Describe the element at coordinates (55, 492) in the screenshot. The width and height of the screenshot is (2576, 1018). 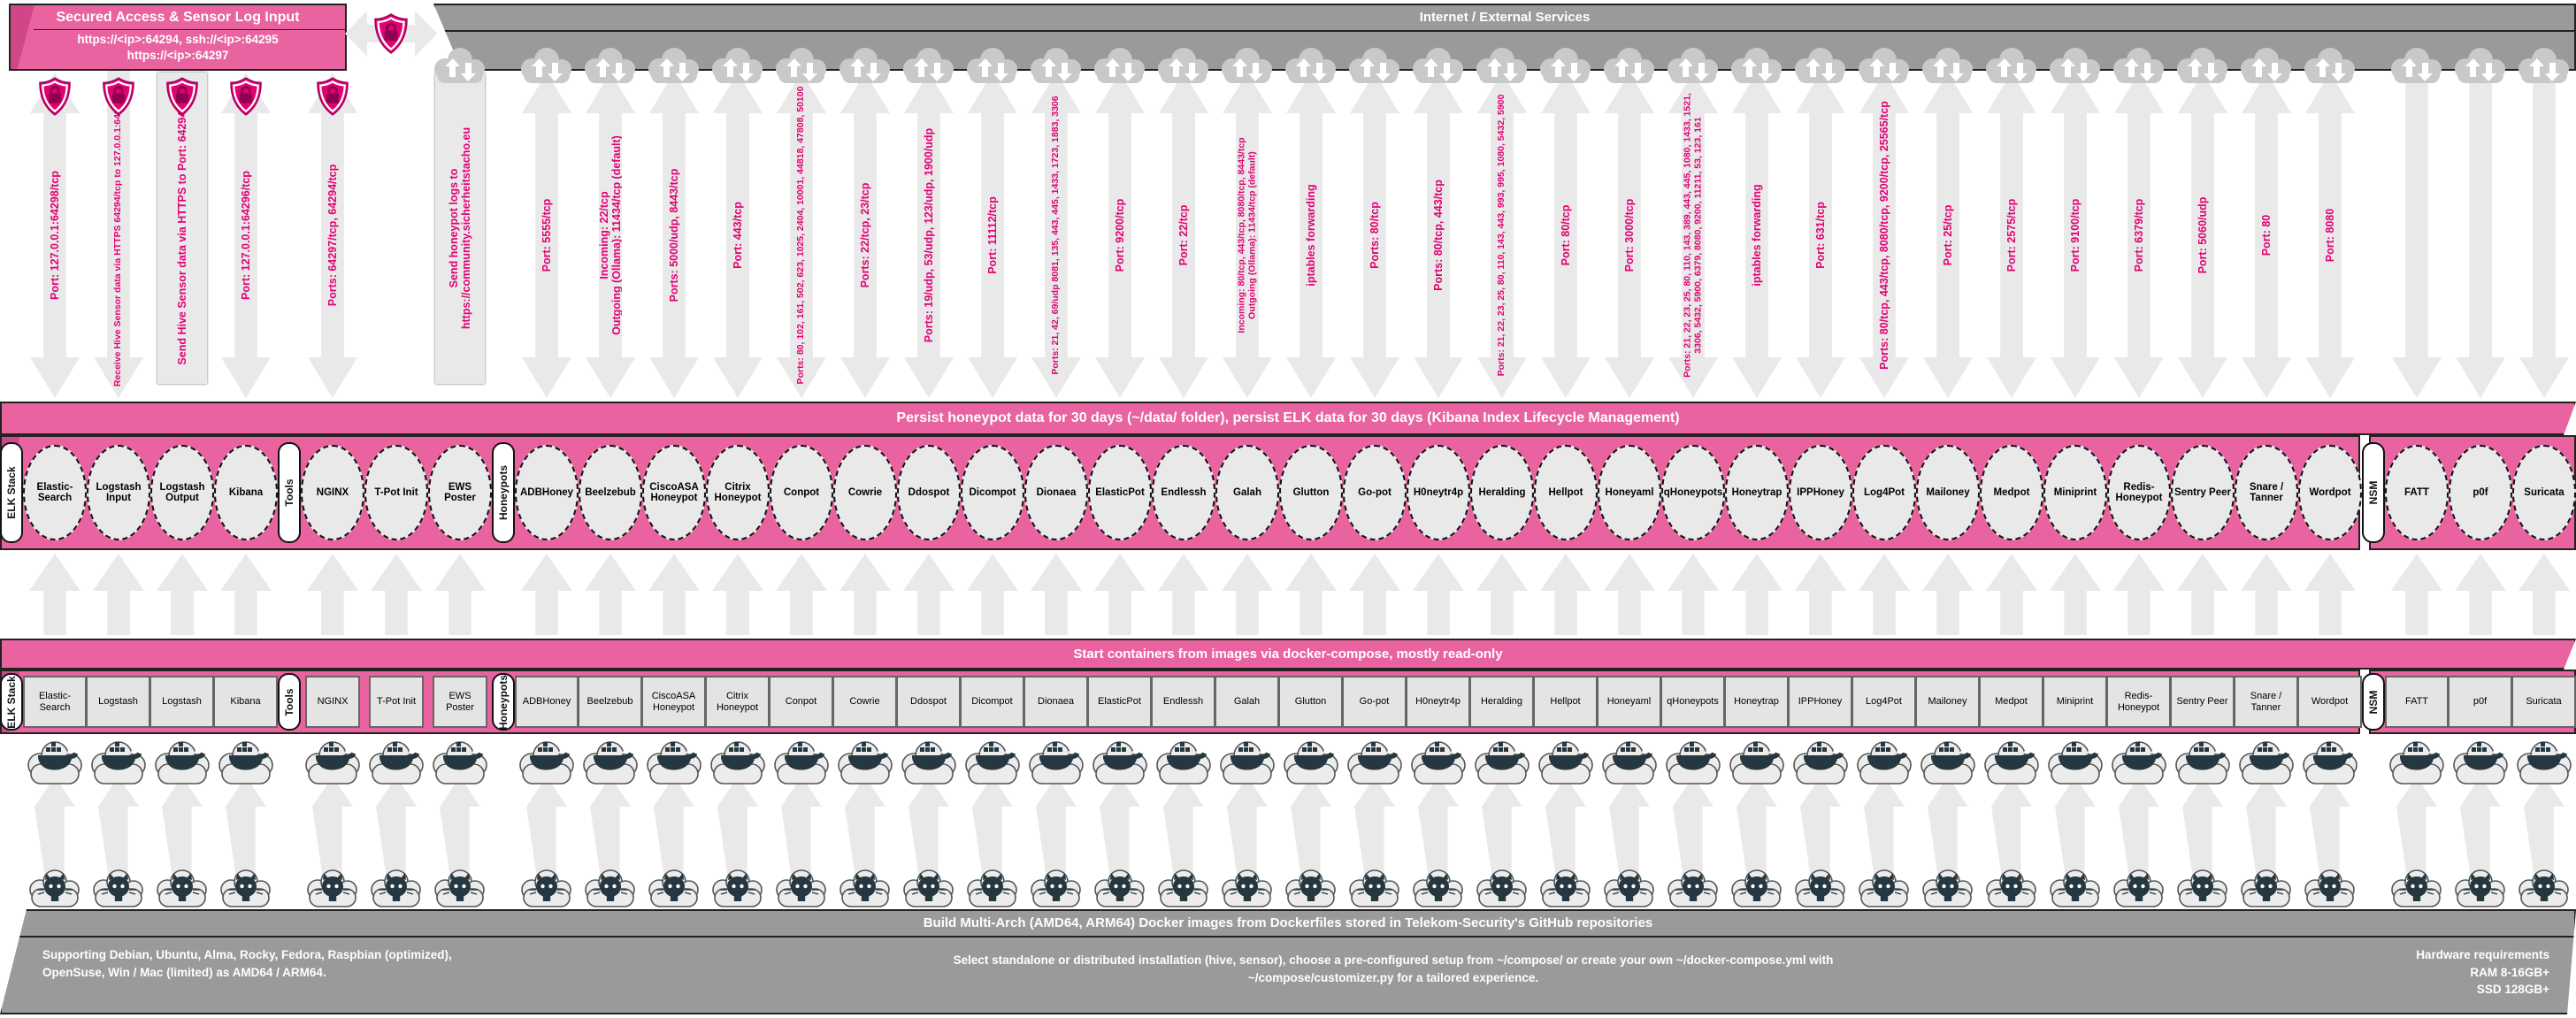
I see `service-ellipse-elastic-search: Elastic-Search` at that location.